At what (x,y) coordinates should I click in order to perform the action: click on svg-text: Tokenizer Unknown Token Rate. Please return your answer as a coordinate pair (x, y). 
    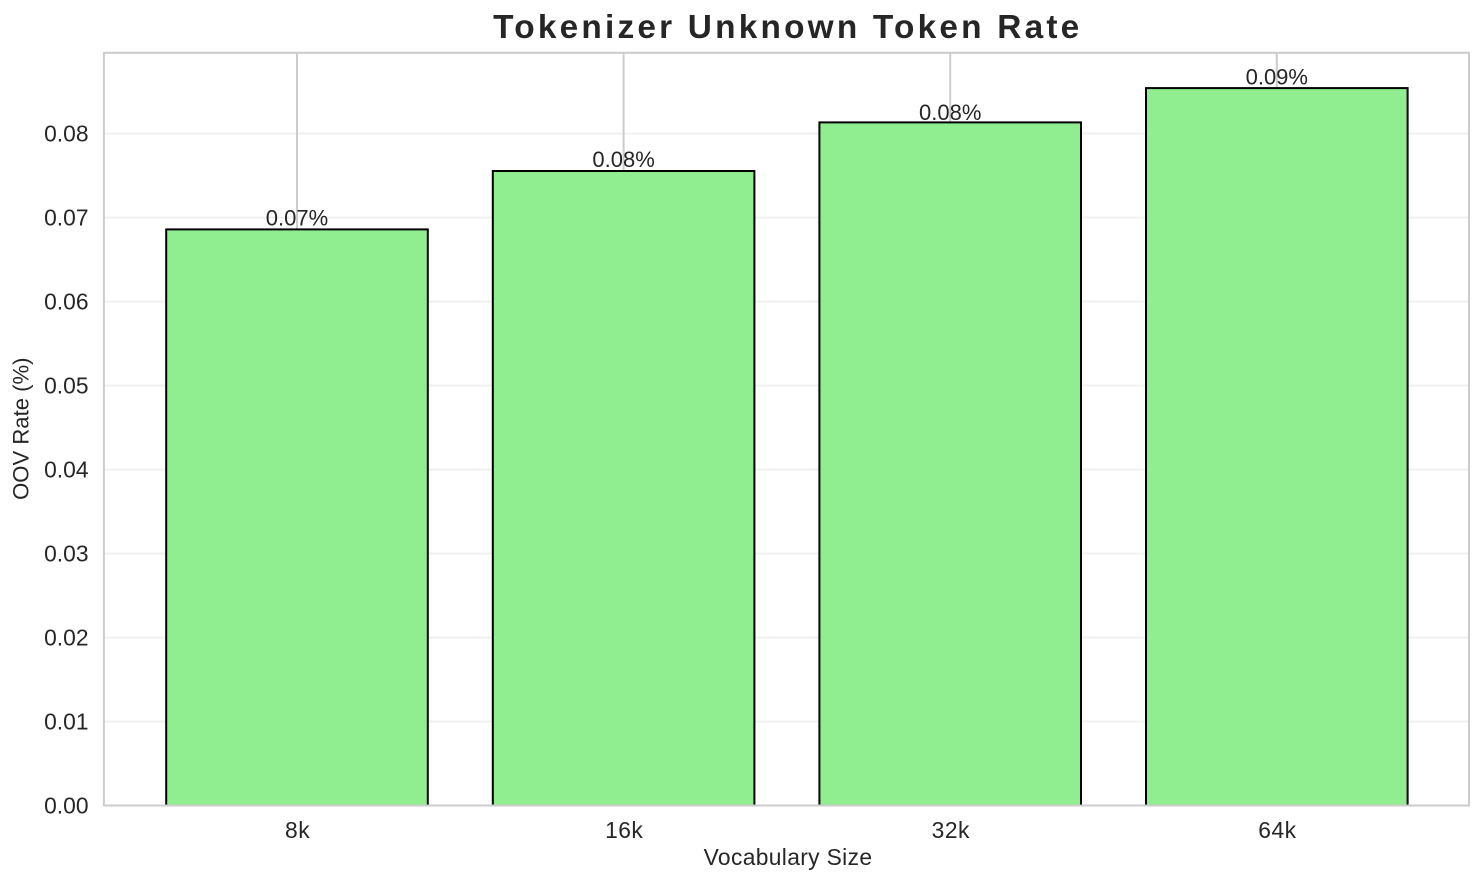
    Looking at the image, I should click on (787, 27).